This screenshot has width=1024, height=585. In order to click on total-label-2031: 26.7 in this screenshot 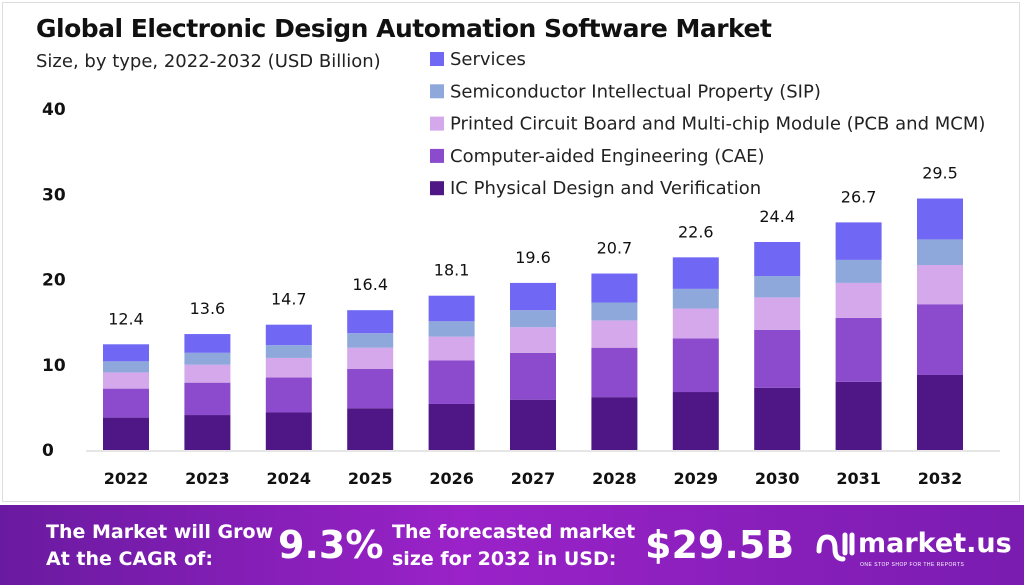, I will do `click(859, 196)`.